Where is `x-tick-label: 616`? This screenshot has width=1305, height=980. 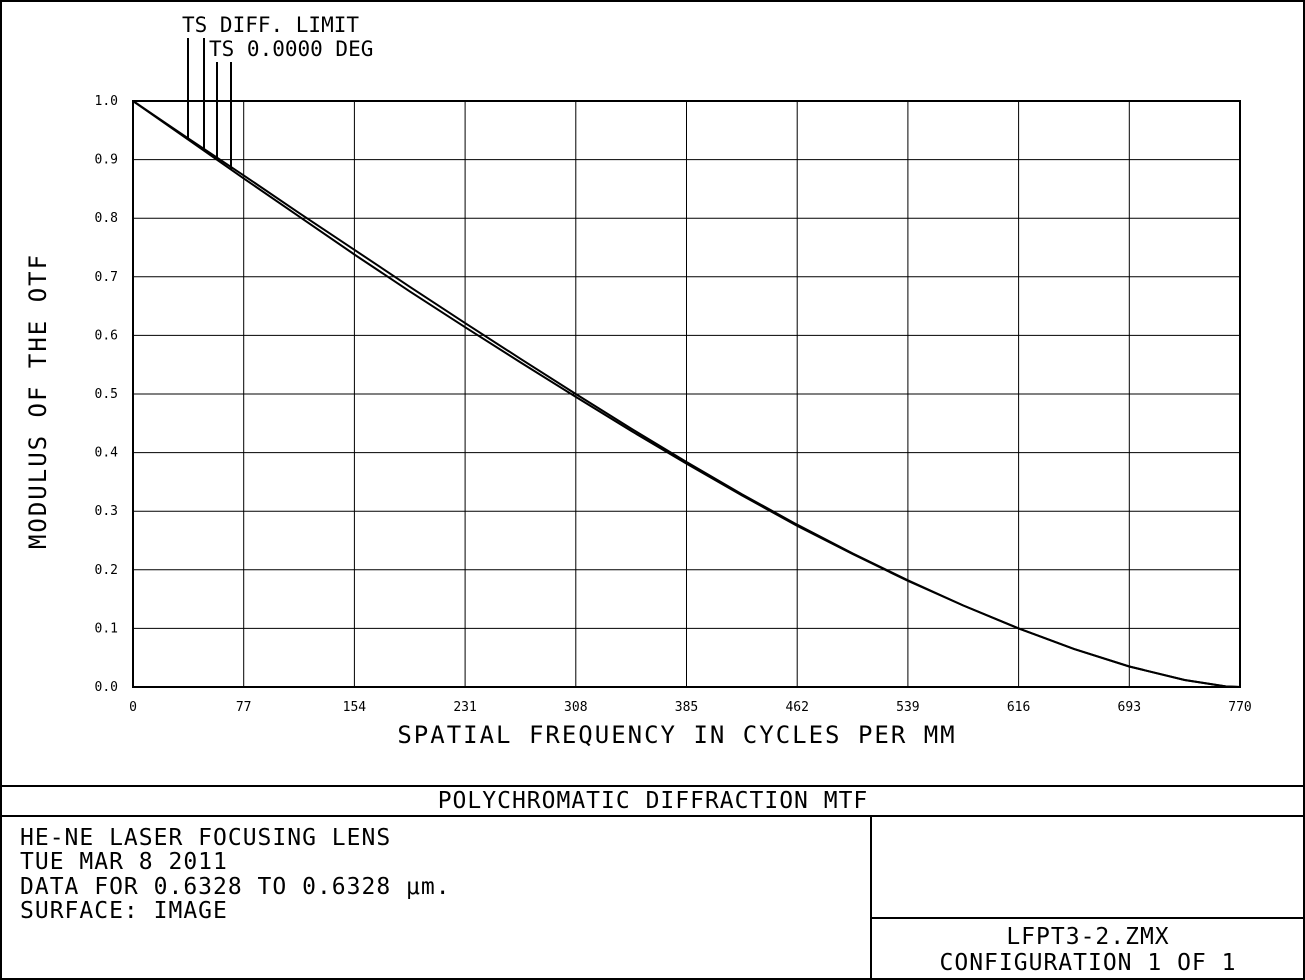
x-tick-label: 616 is located at coordinates (1018, 707).